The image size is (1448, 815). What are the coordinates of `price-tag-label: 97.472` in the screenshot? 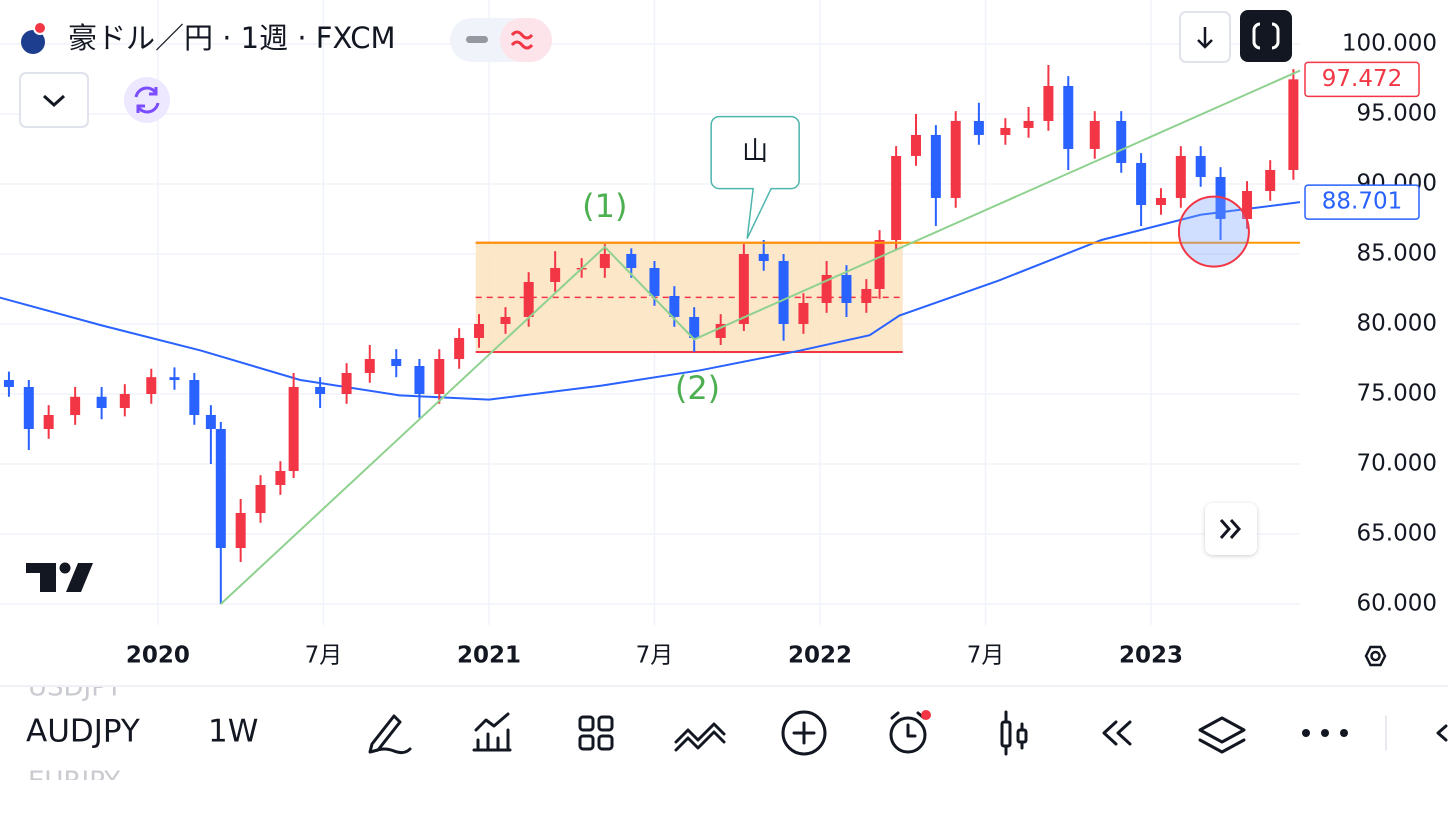 It's located at (1362, 79).